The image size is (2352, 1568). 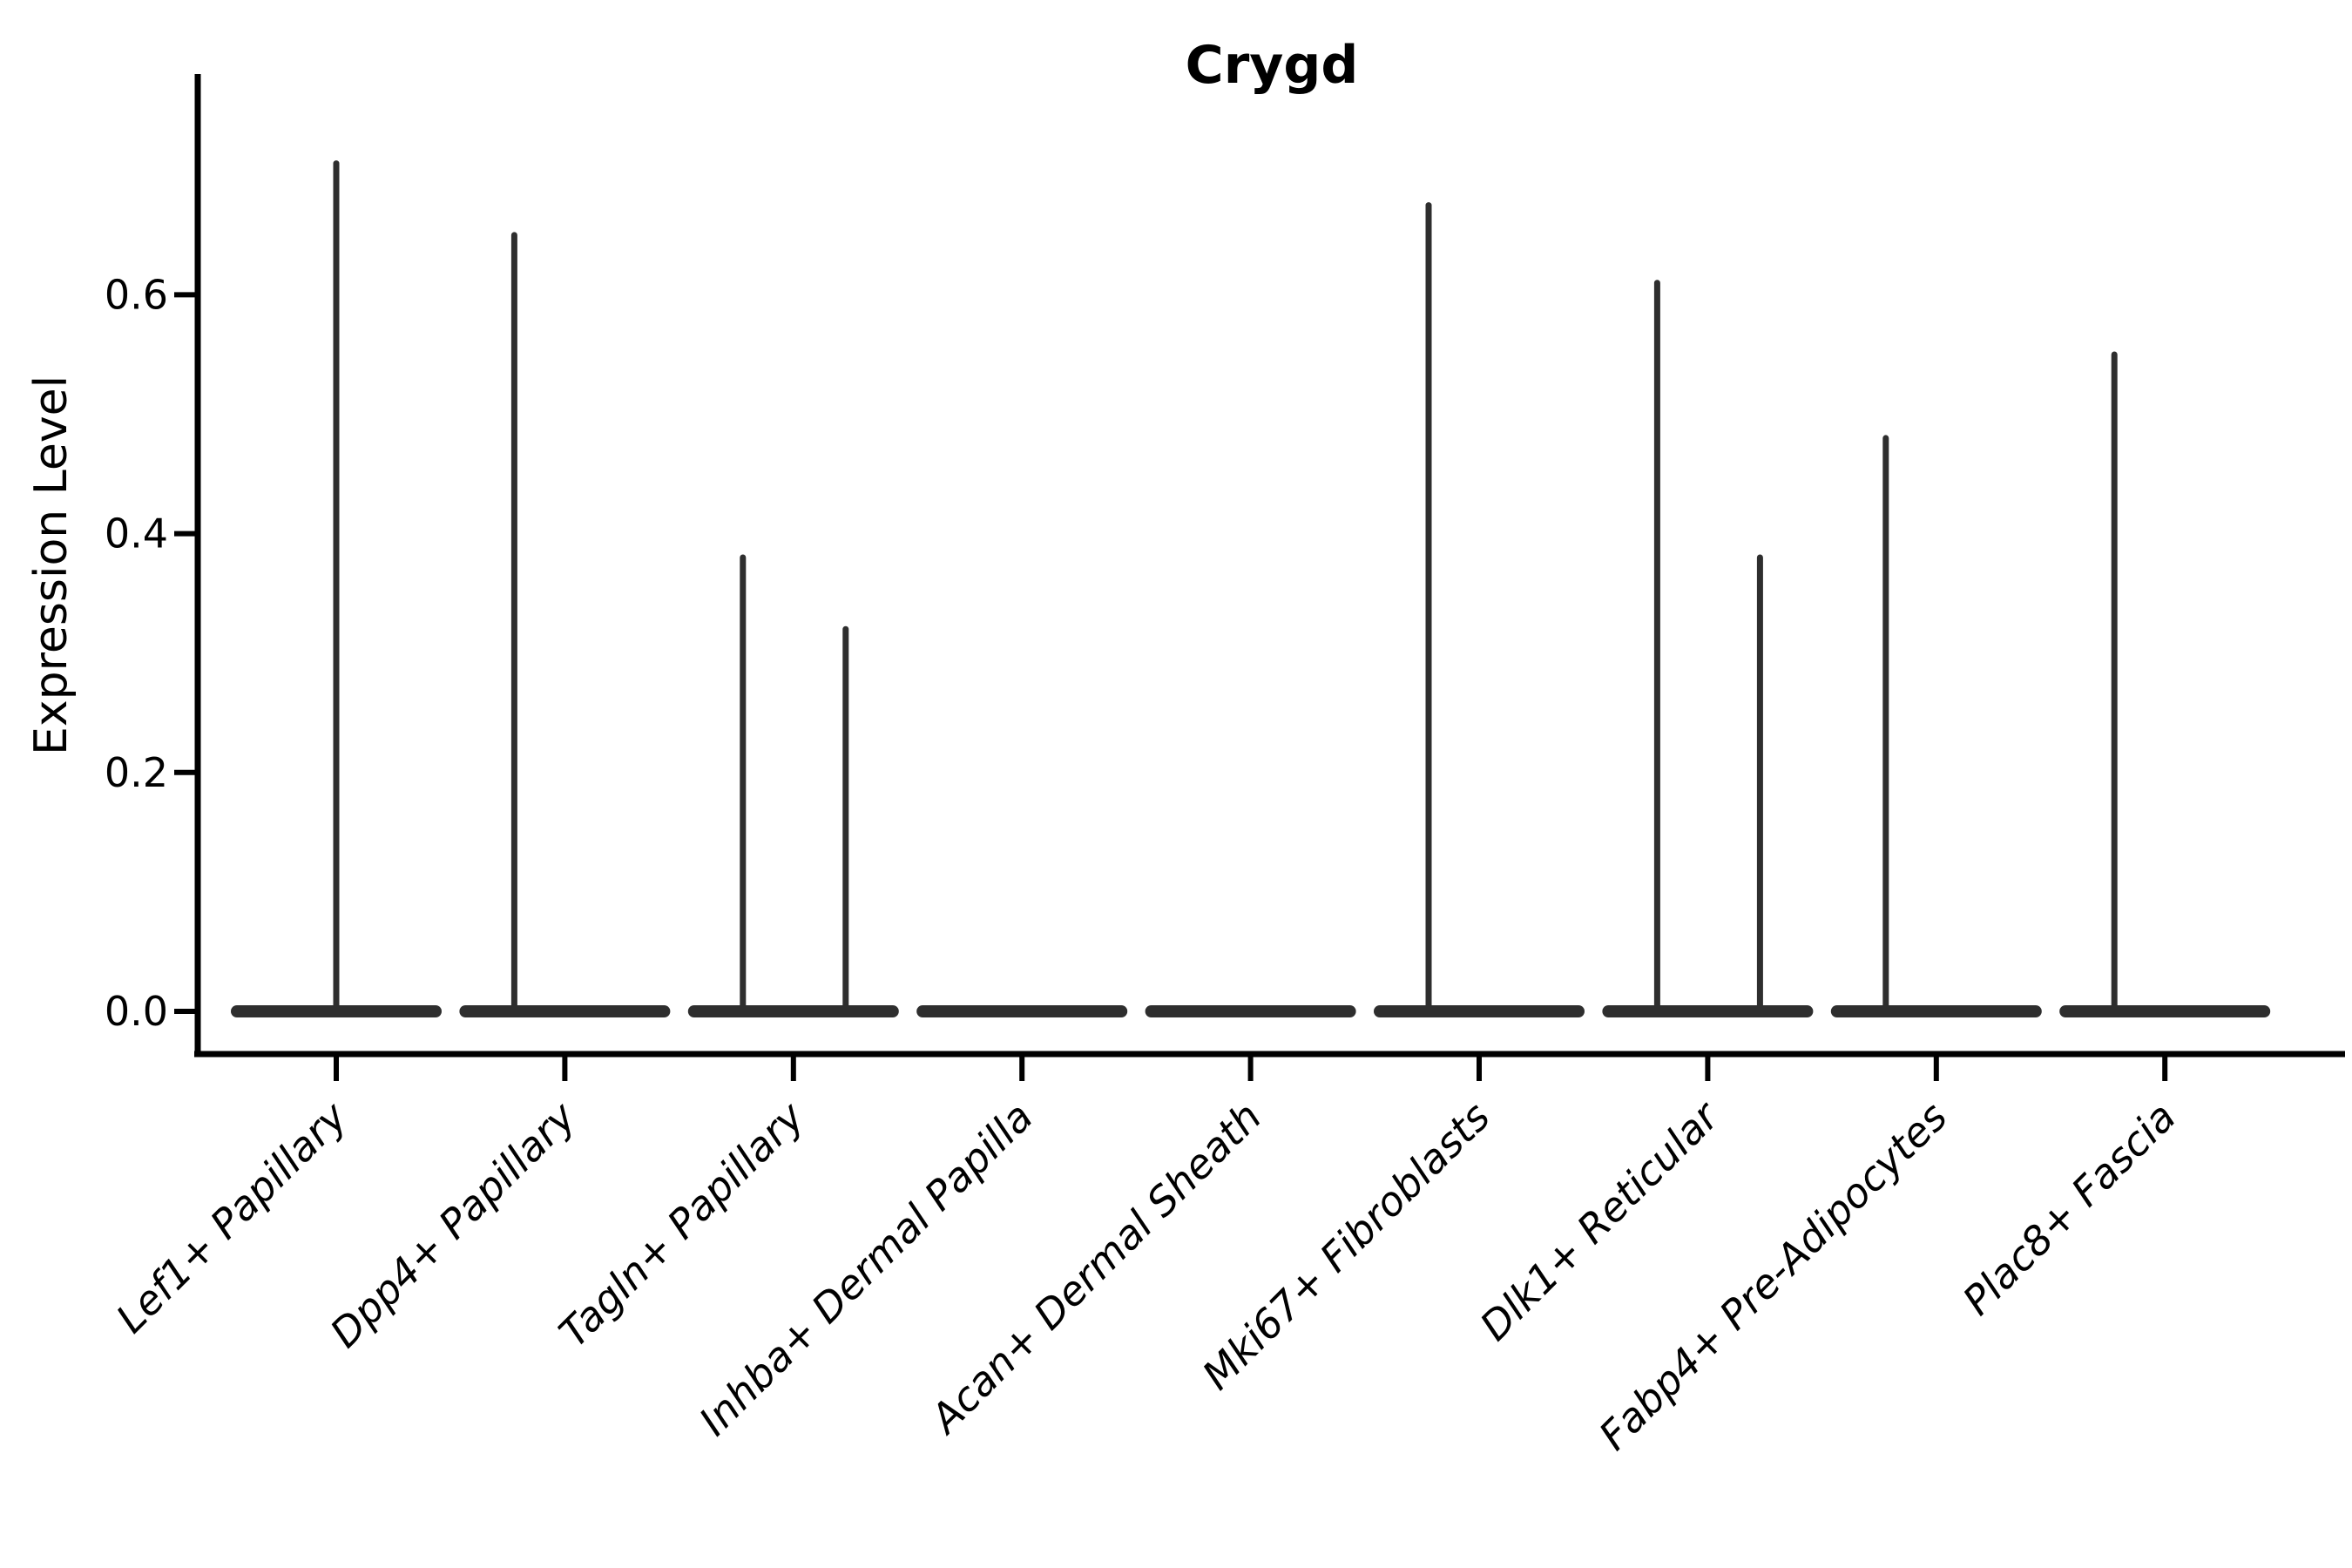 What do you see at coordinates (1272, 66) in the screenshot?
I see `chart-title: Crygd` at bounding box center [1272, 66].